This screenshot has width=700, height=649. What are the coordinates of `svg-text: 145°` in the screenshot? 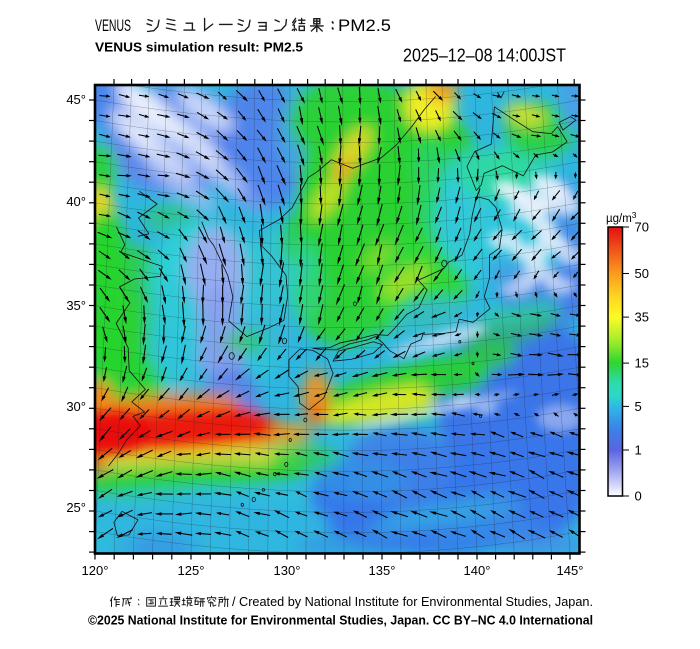 It's located at (570, 570).